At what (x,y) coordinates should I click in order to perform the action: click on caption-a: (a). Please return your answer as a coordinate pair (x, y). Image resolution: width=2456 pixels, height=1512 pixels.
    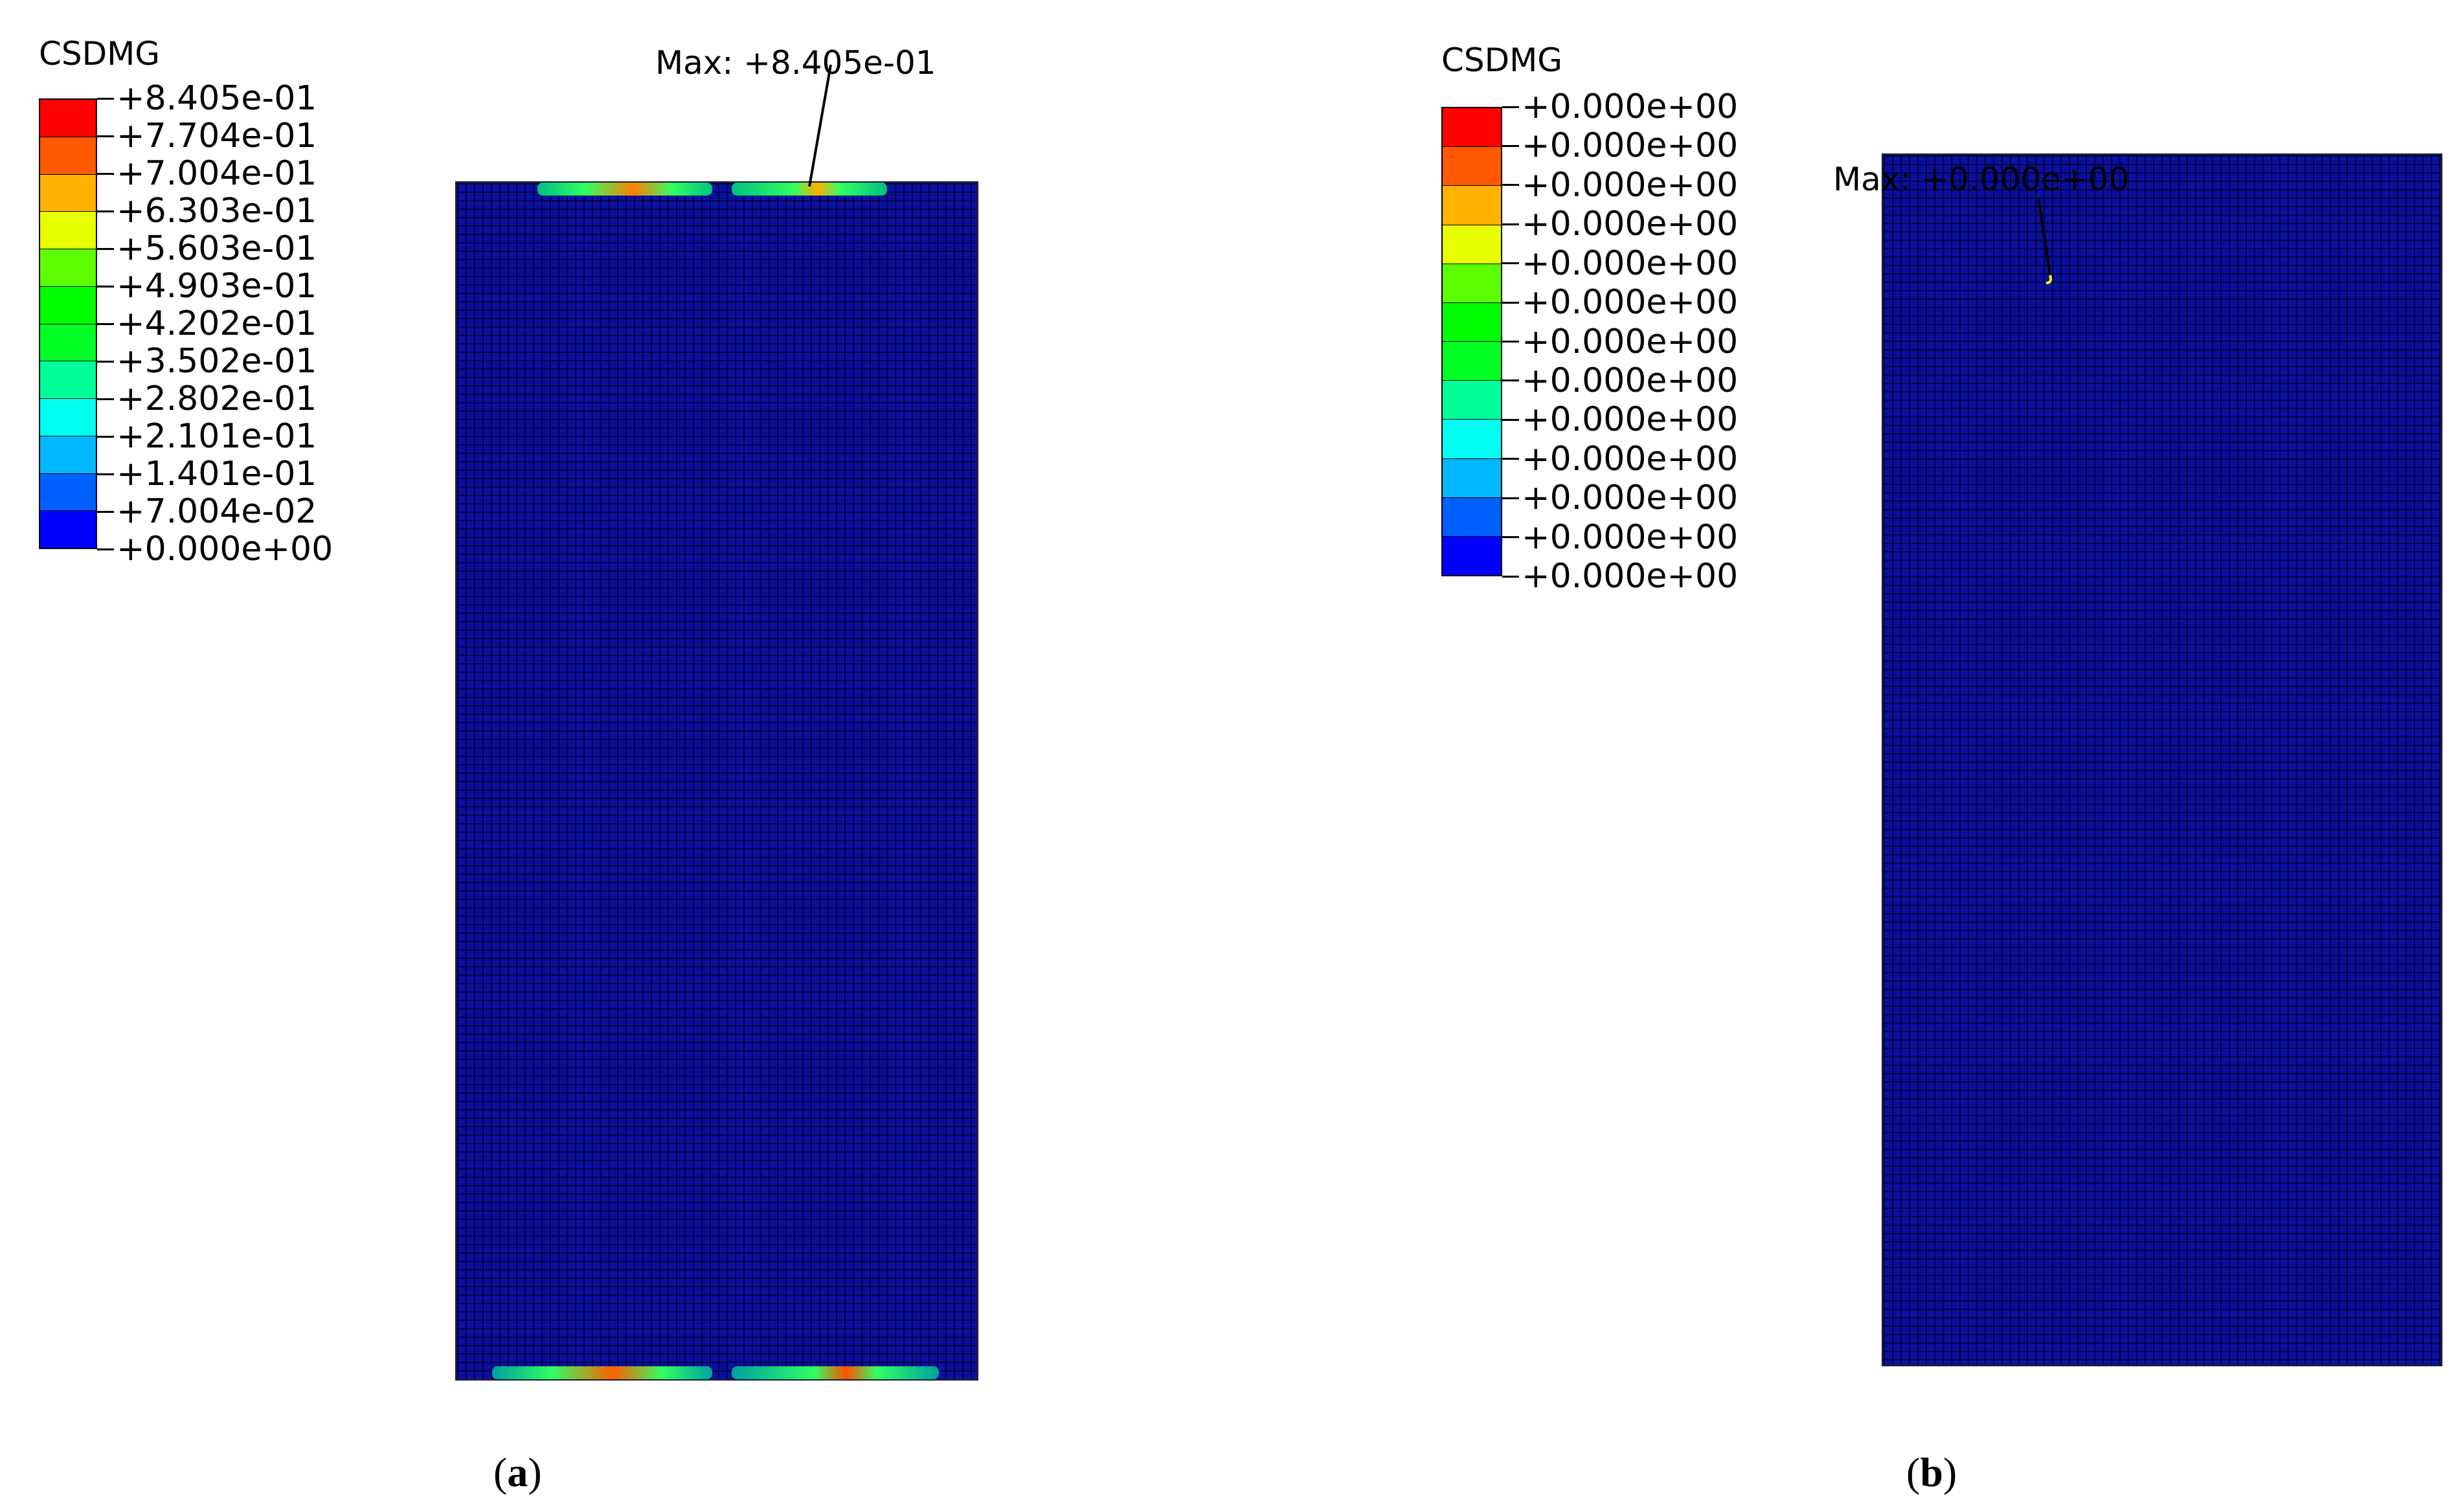
    Looking at the image, I should click on (517, 1472).